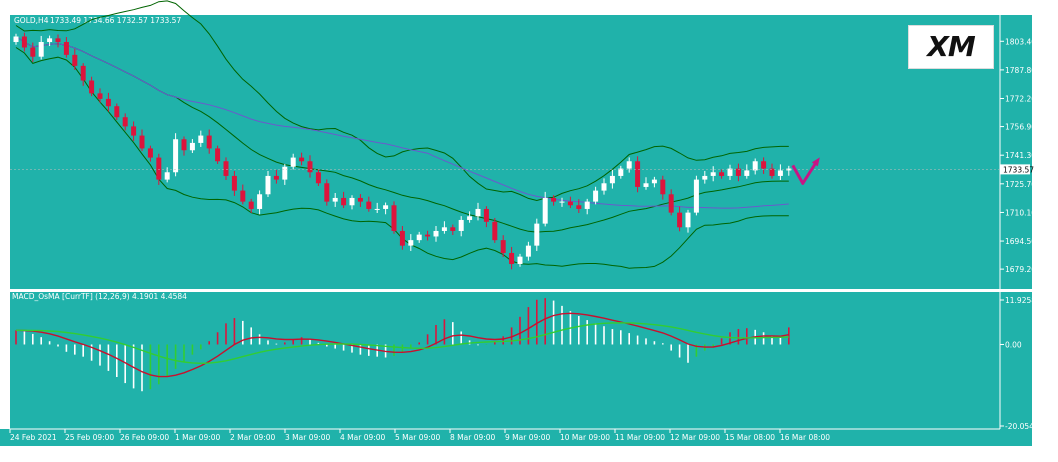 This screenshot has width=1058, height=462. Describe the element at coordinates (1015, 169) in the screenshot. I see `current-price-box` at that location.